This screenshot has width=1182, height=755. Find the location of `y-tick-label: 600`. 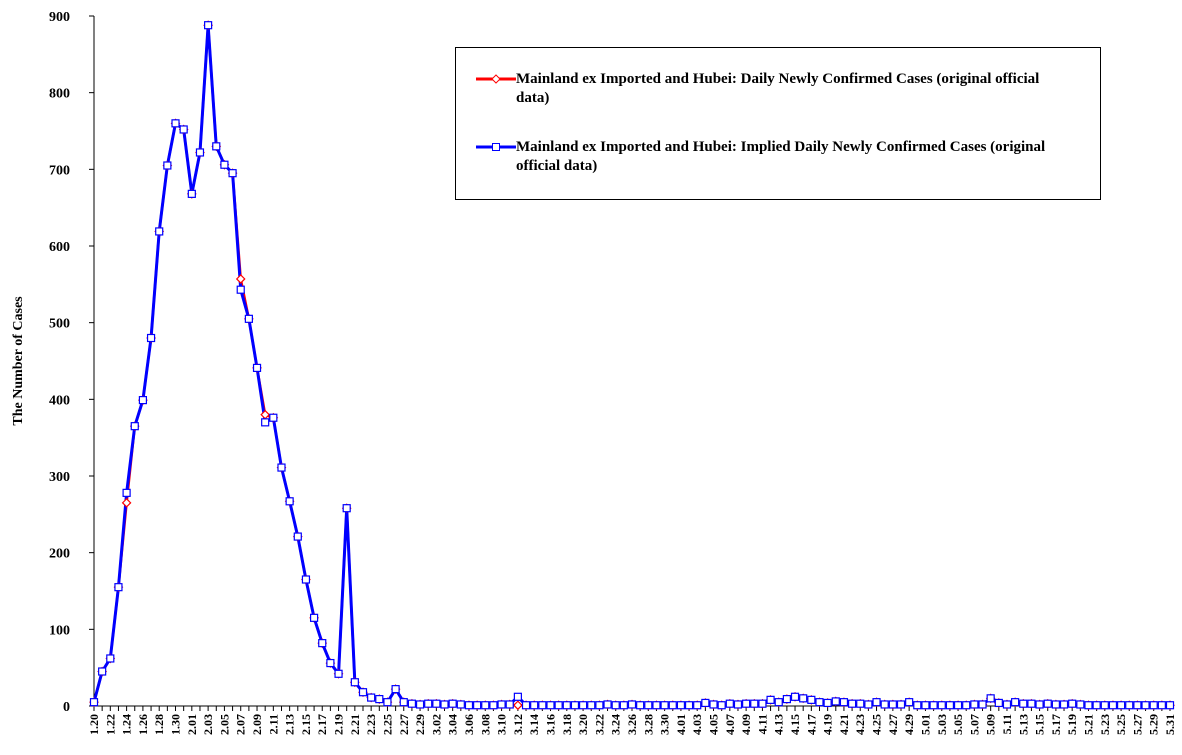

y-tick-label: 600 is located at coordinates (59, 247).